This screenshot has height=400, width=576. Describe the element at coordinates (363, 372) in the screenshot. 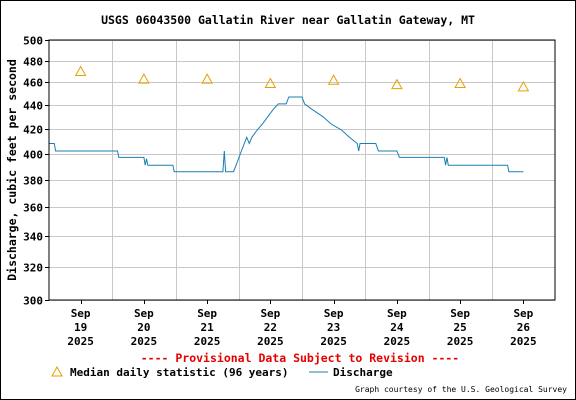

I see `legend-discharge-label: Discharge` at that location.